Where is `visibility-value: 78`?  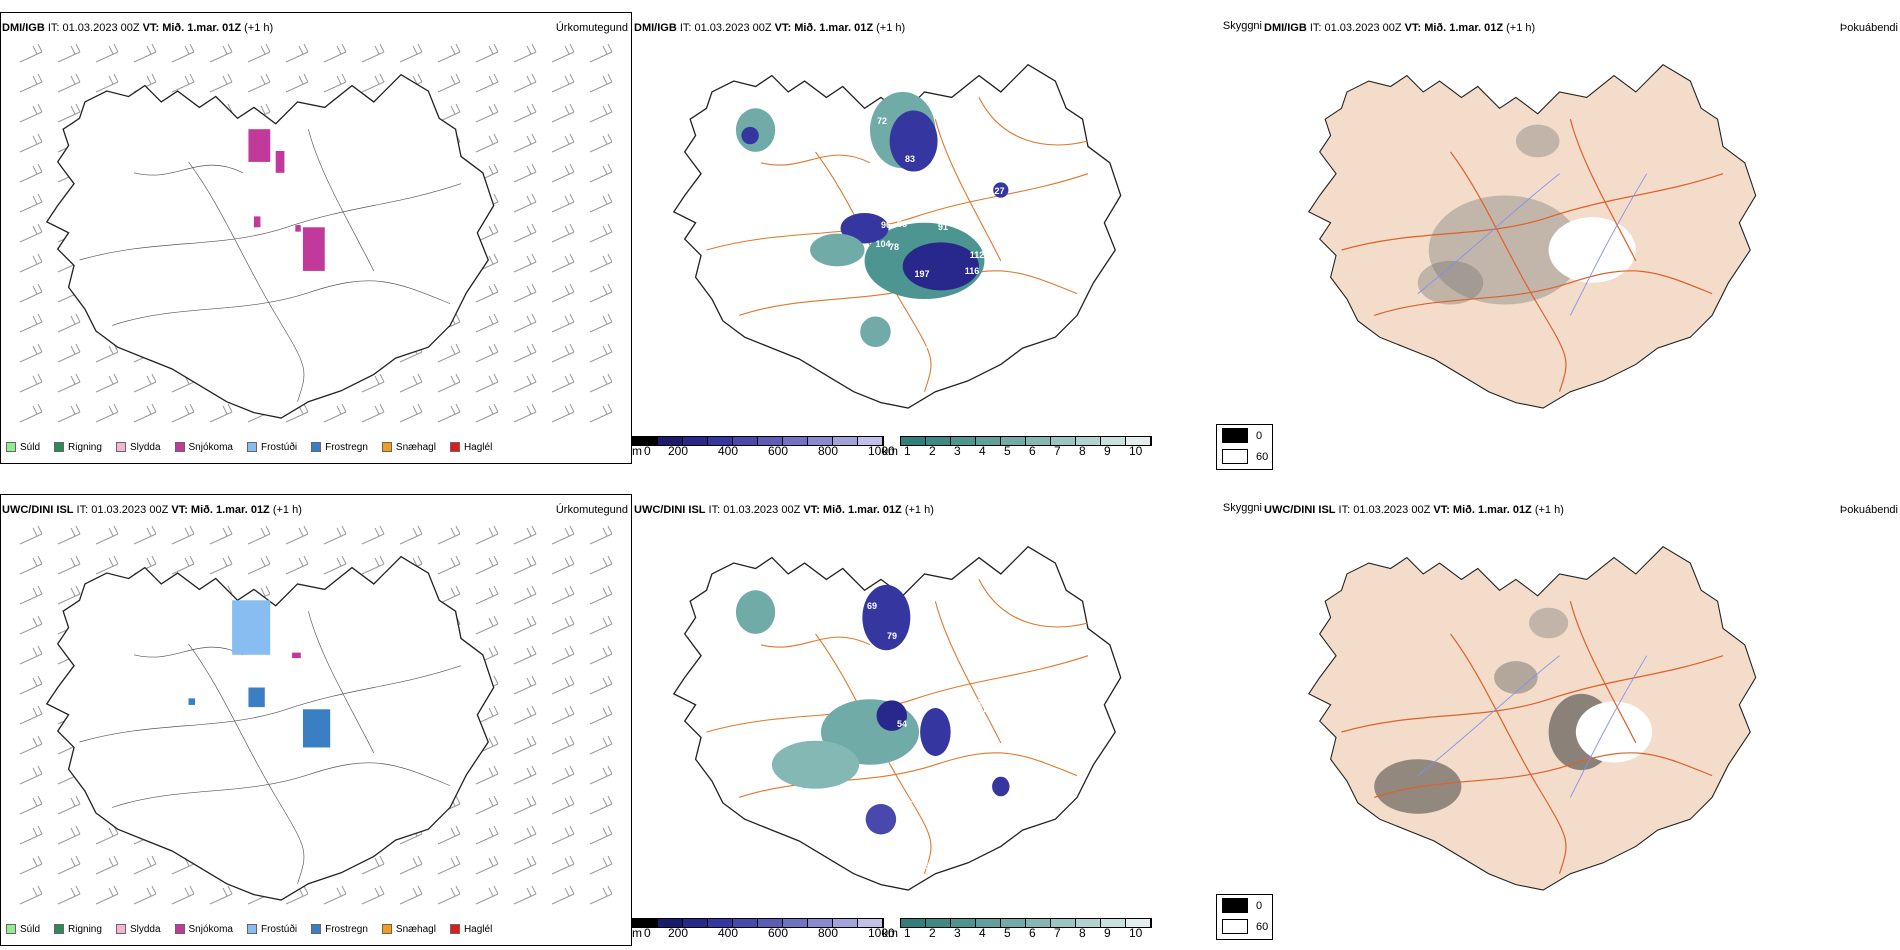 visibility-value: 78 is located at coordinates (911, 842).